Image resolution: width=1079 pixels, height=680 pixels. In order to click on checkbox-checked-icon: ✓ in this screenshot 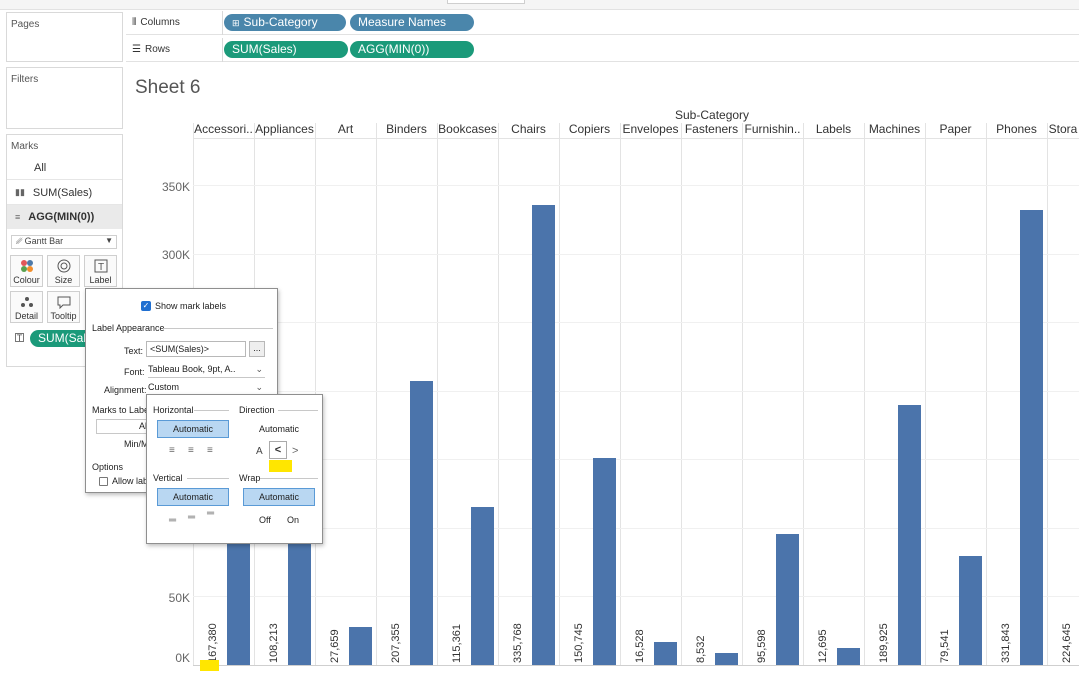, I will do `click(146, 306)`.